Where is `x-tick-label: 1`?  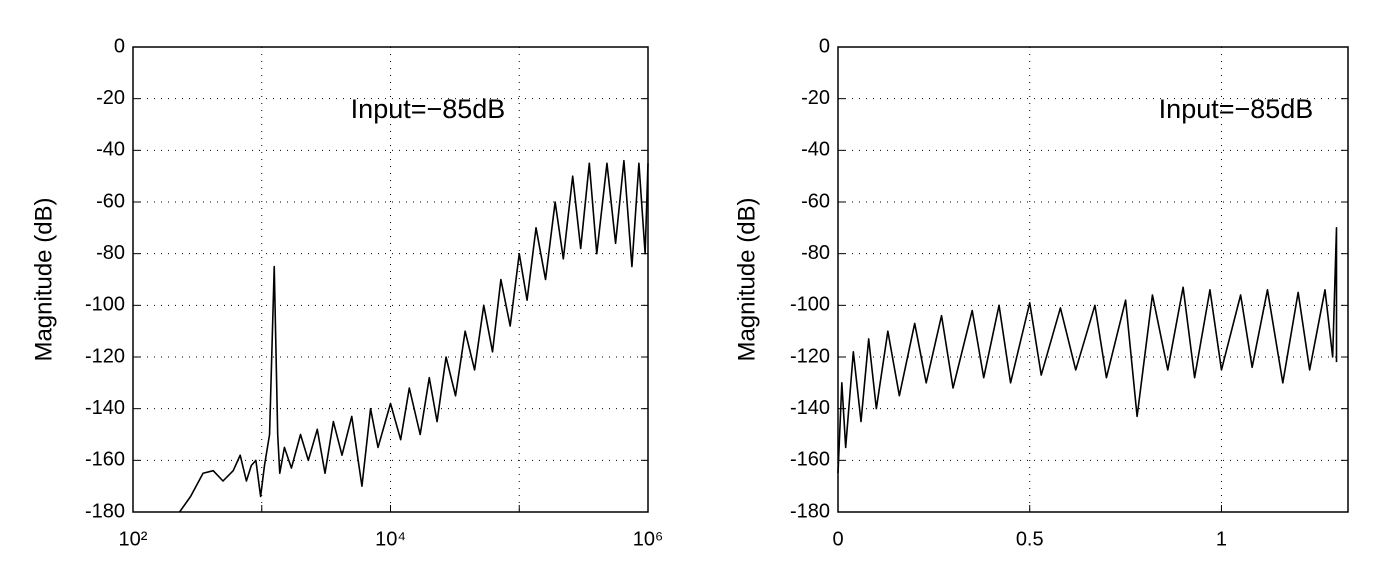
x-tick-label: 1 is located at coordinates (1221, 539).